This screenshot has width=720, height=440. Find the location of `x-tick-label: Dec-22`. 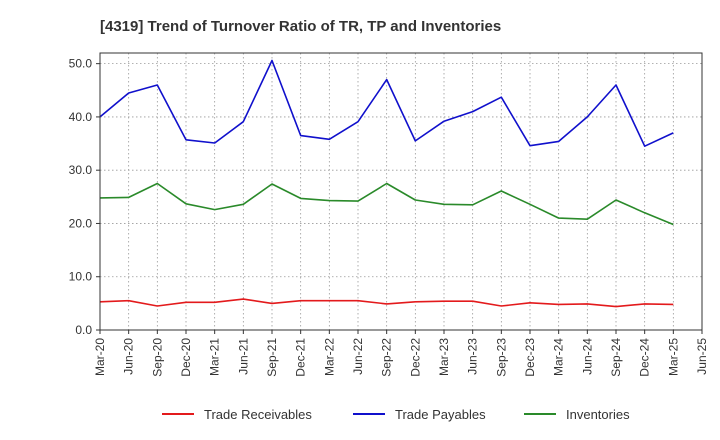

x-tick-label: Dec-22 is located at coordinates (415, 357).